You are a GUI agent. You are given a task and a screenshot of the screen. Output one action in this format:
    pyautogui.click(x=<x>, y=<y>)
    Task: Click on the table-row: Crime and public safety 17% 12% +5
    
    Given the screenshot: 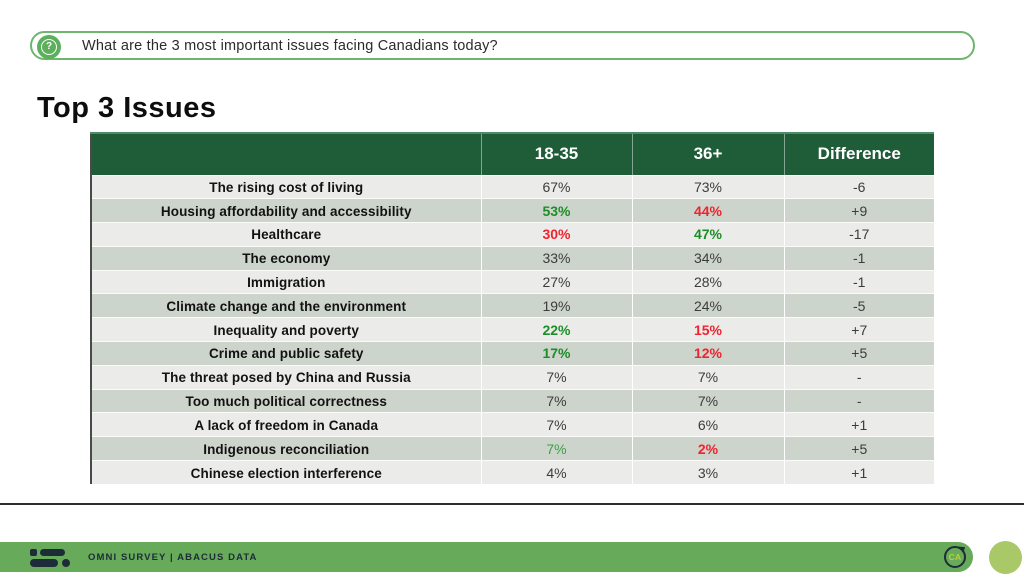 What is the action you would take?
    pyautogui.click(x=512, y=353)
    